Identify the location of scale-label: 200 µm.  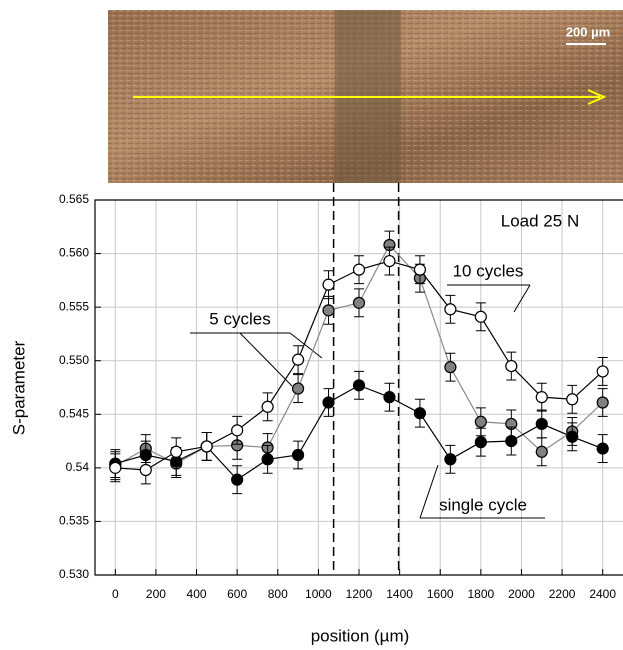
(588, 31).